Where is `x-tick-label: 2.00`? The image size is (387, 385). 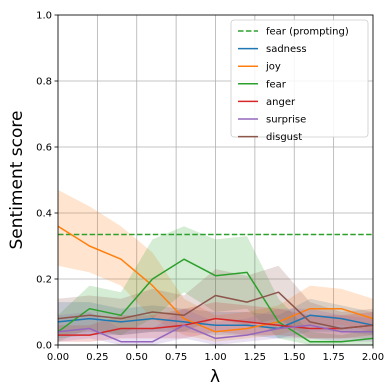 x-tick-label: 2.00 is located at coordinates (373, 357).